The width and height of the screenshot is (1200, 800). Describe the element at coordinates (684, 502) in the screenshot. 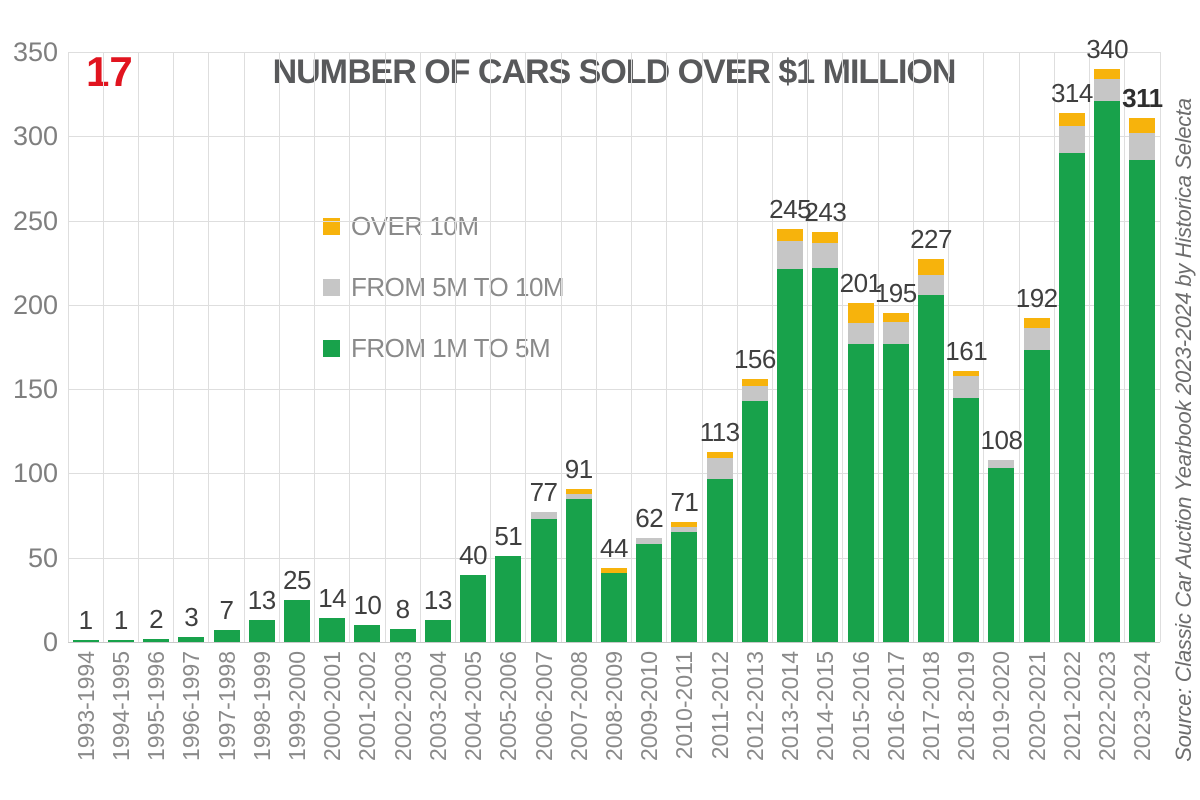

I see `bar-value-label: 71` at that location.